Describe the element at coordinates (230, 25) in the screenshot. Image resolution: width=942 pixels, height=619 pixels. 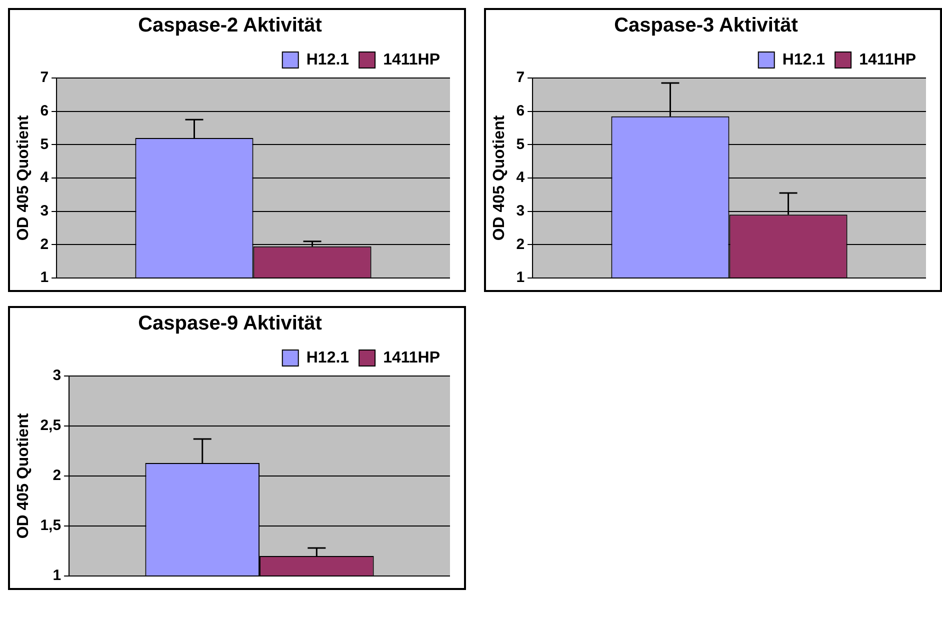
I see `chart-title: Caspase-2 Aktivität` at that location.